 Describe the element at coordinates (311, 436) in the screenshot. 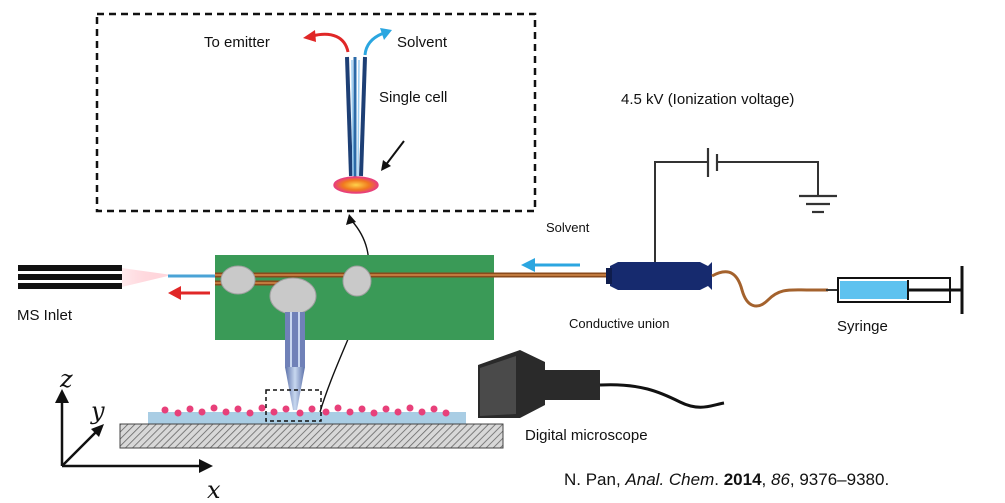

I see `stage-plate` at that location.